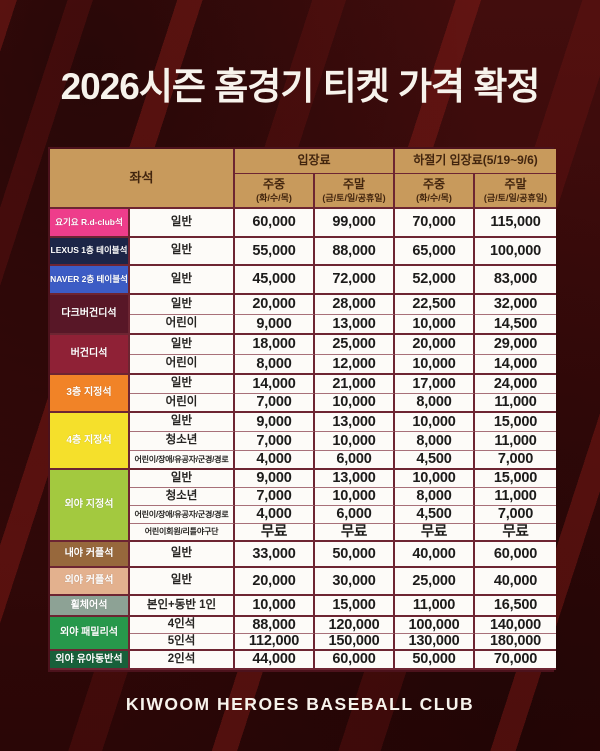 This screenshot has height=751, width=600. Describe the element at coordinates (515, 345) in the screenshot. I see `price-cell: 29,000` at that location.